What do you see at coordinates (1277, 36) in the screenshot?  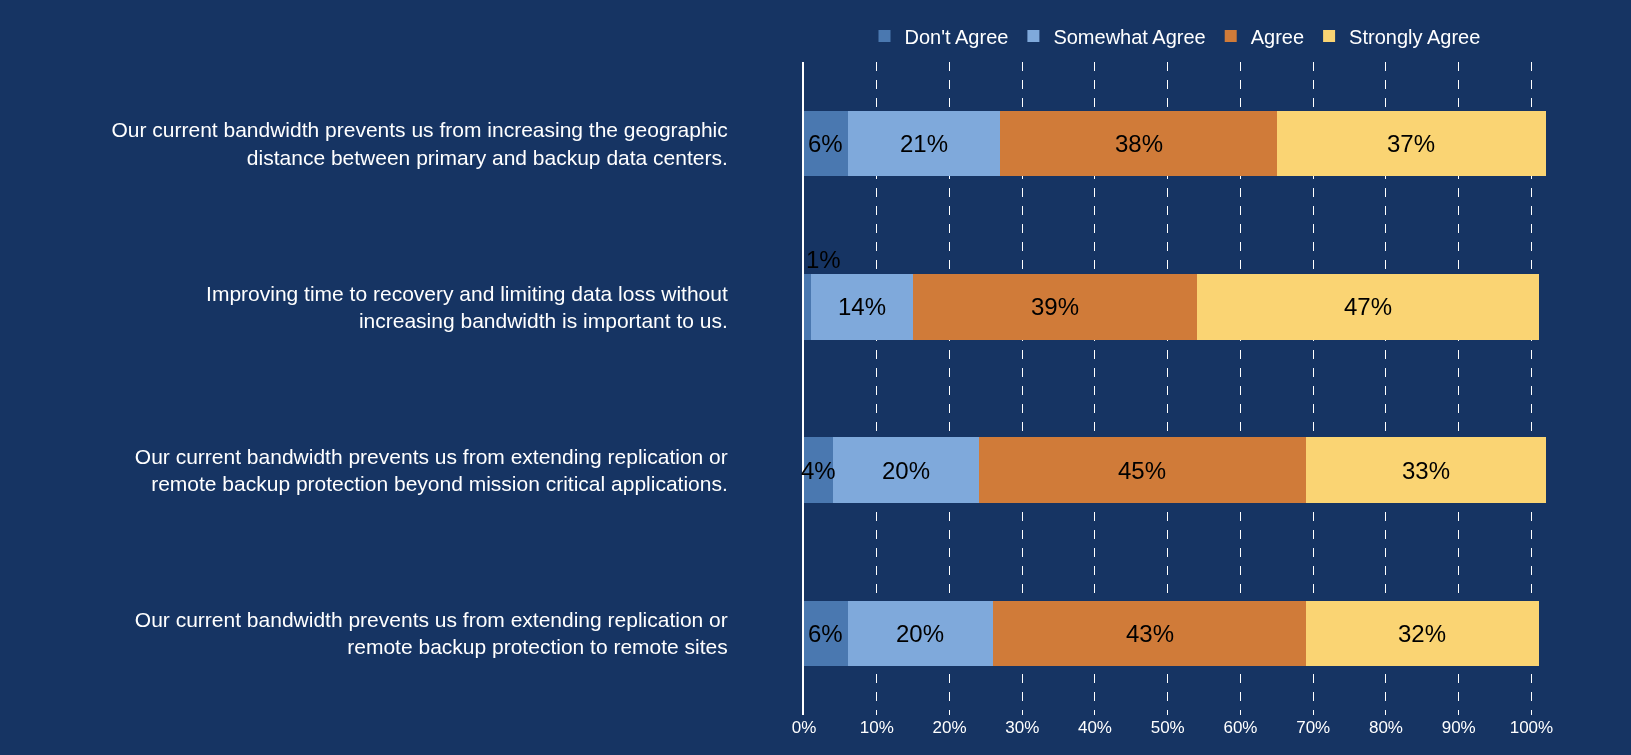 I see `legend-label: Agree` at bounding box center [1277, 36].